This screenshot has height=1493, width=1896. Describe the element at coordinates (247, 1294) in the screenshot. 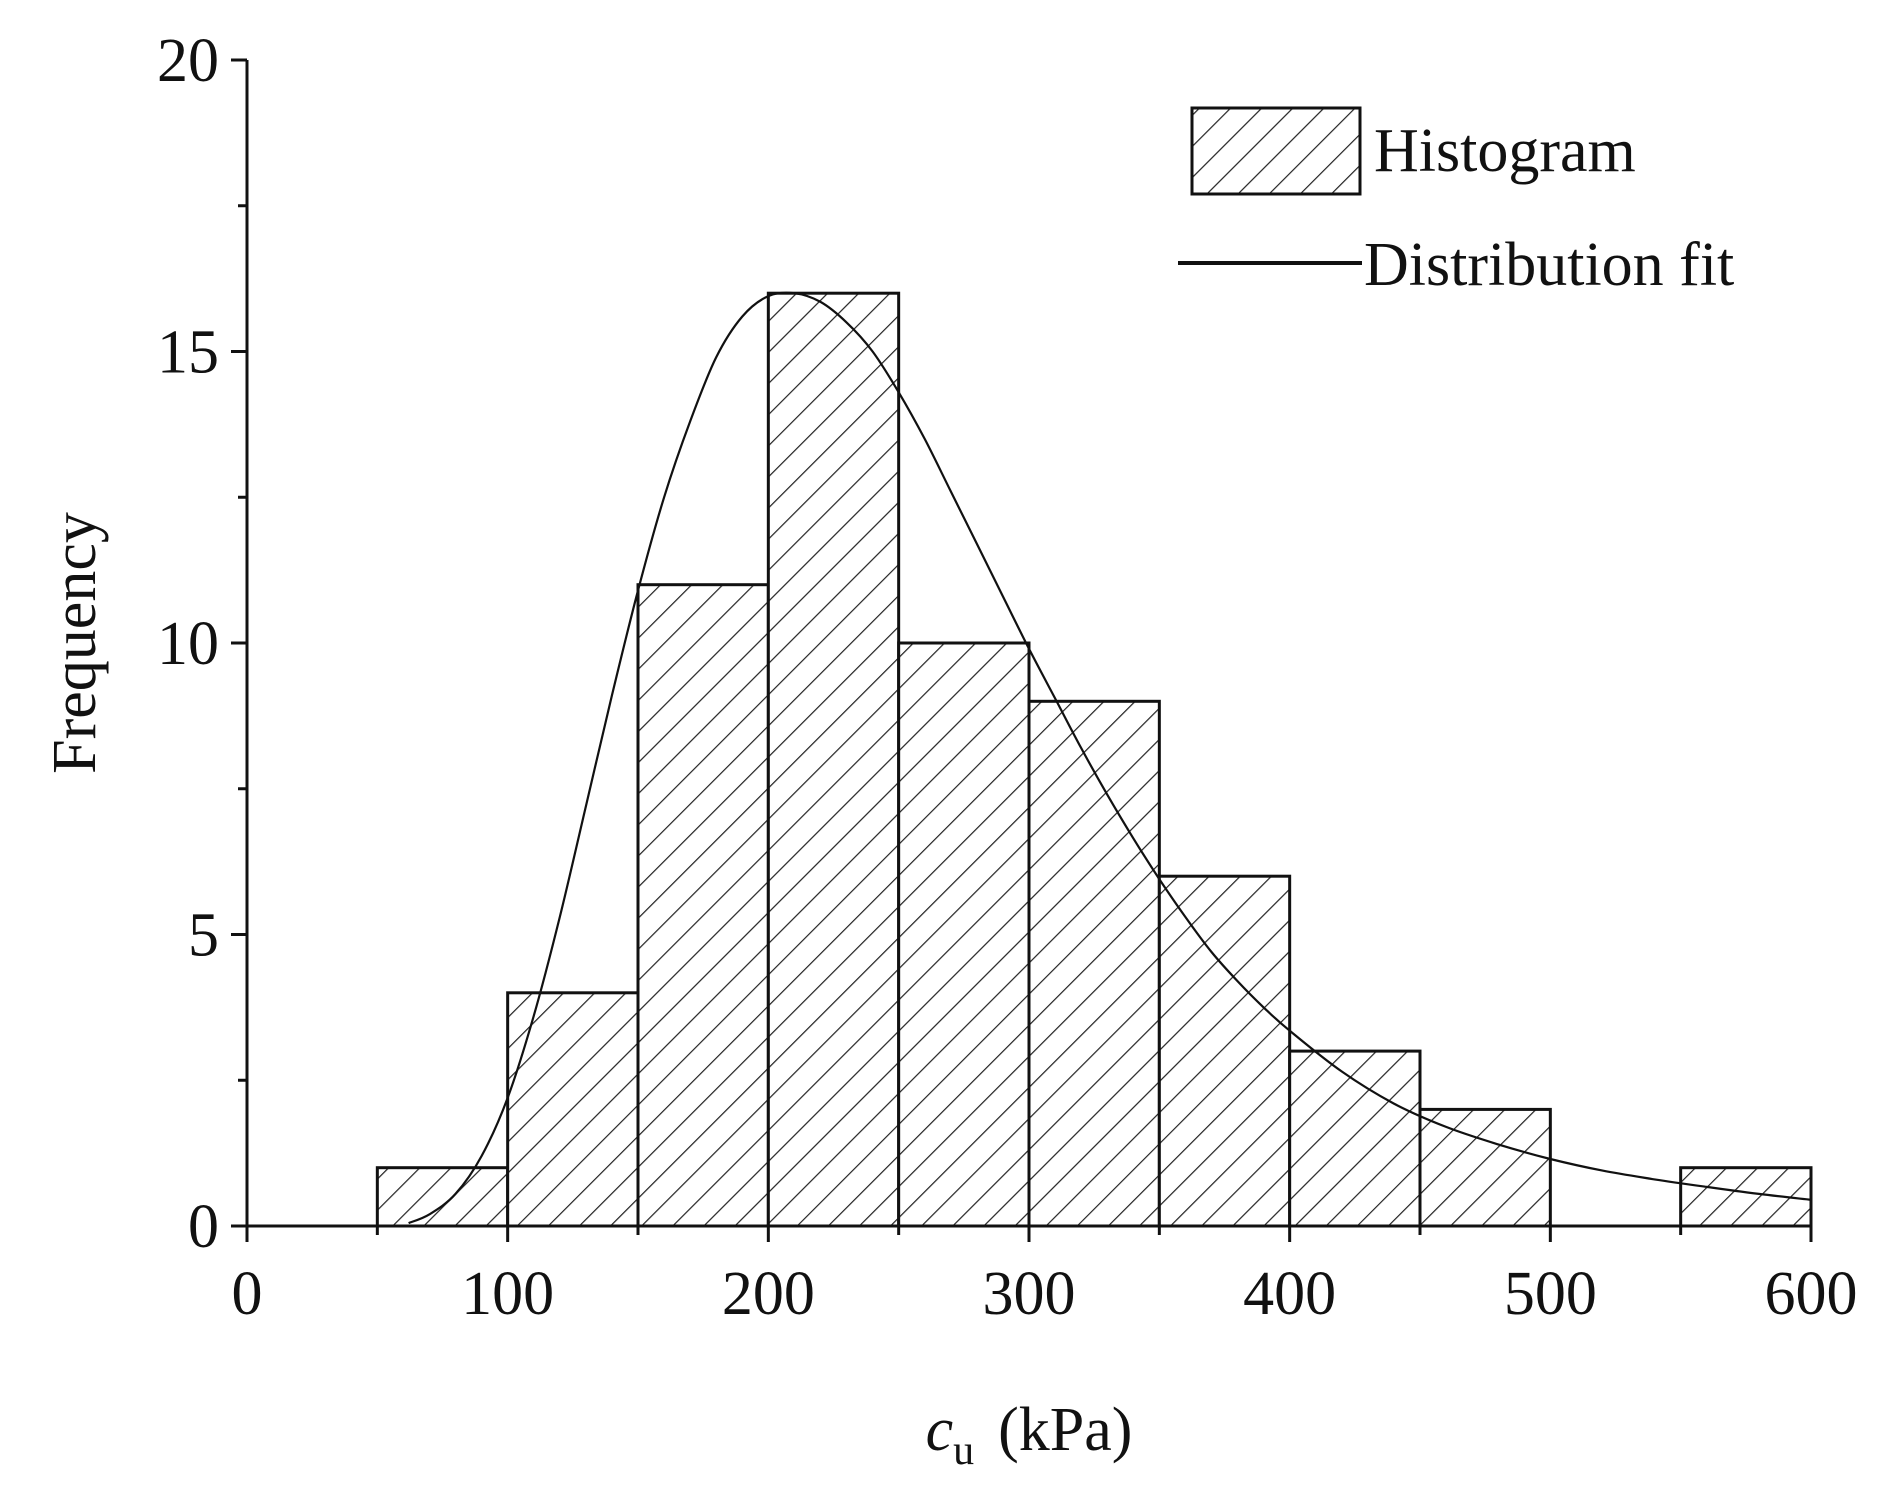

I see `x-tick-label-0: 0` at that location.